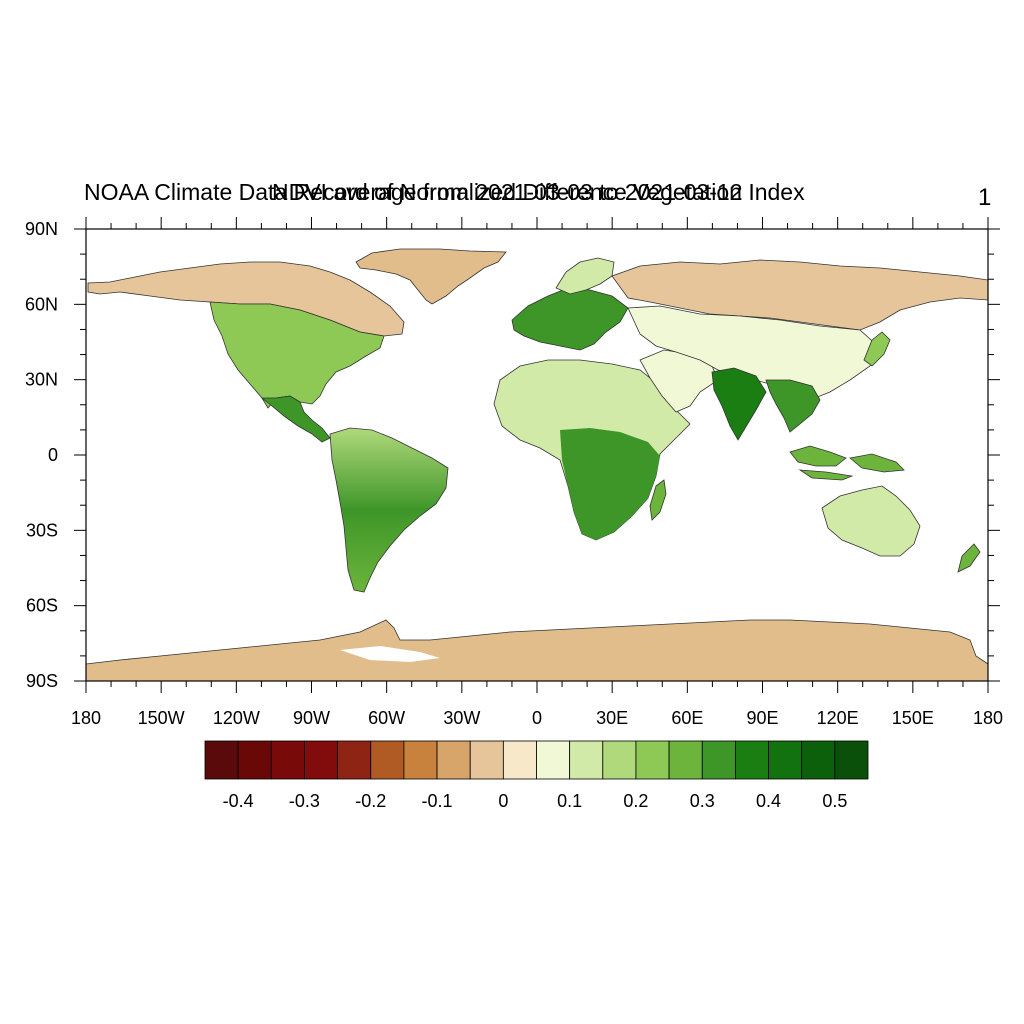 This screenshot has height=1024, width=1024. Describe the element at coordinates (969, 558) in the screenshot. I see `land-new-zealand` at that location.